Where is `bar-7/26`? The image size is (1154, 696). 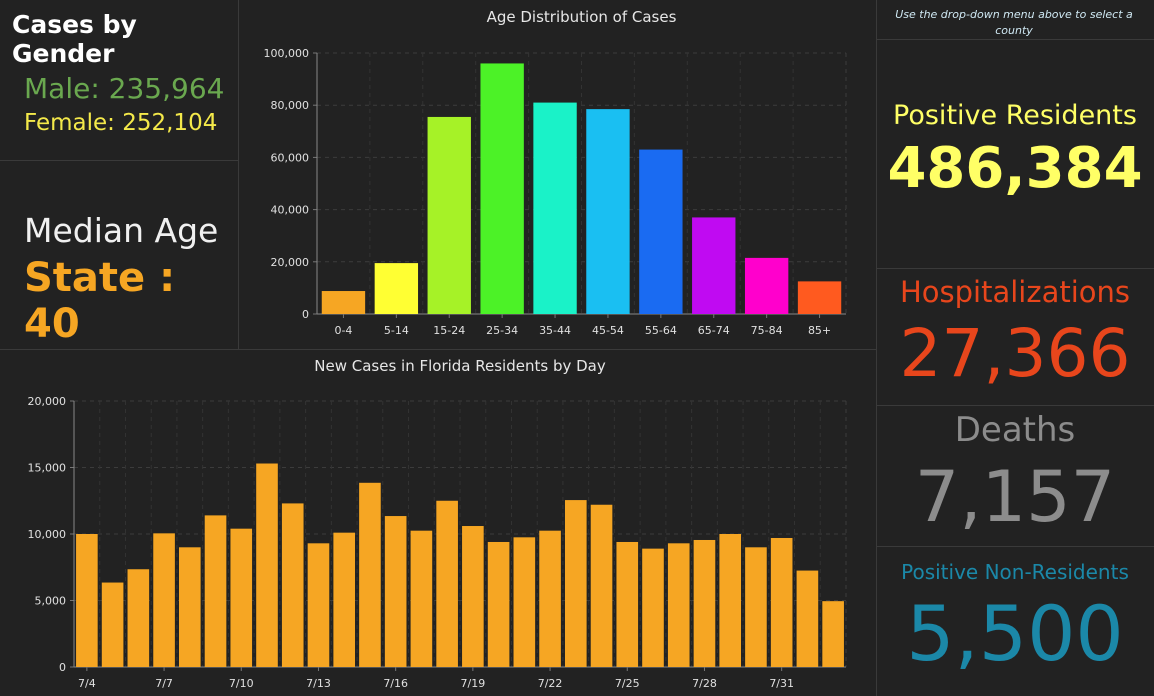
bar-7/26 is located at coordinates (653, 607).